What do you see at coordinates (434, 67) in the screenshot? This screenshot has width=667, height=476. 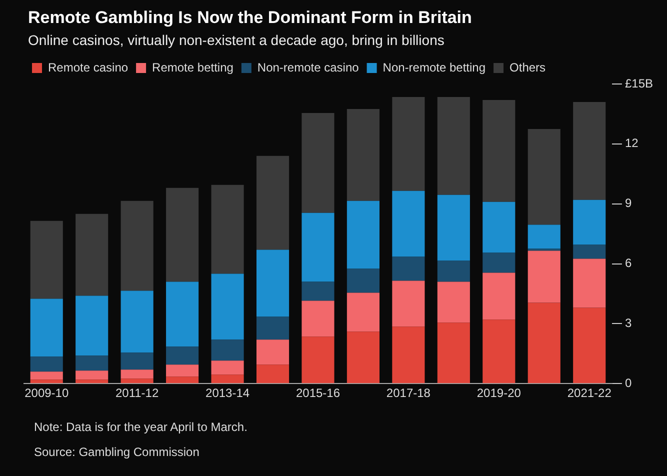 I see `legend-label: Non-remote betting` at bounding box center [434, 67].